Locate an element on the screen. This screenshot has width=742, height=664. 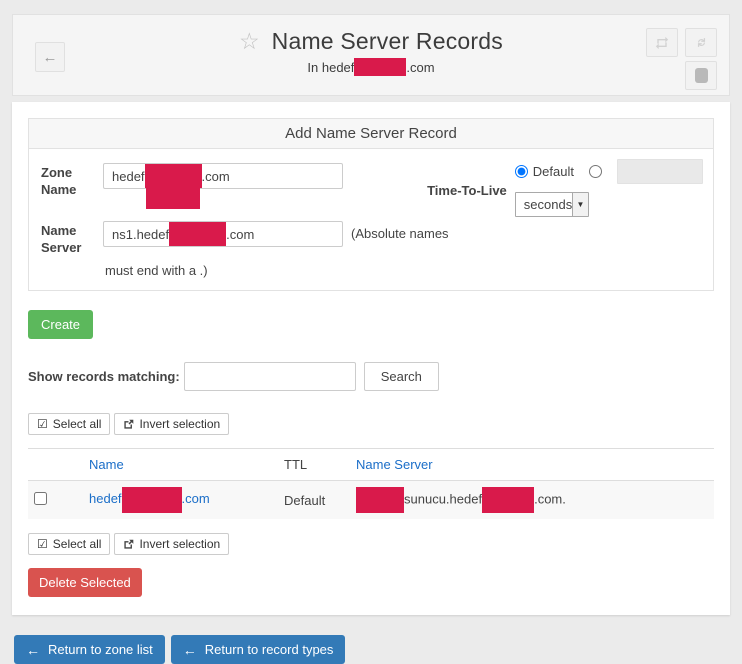
zone-name-label: Zone Name is located at coordinates (59, 181).